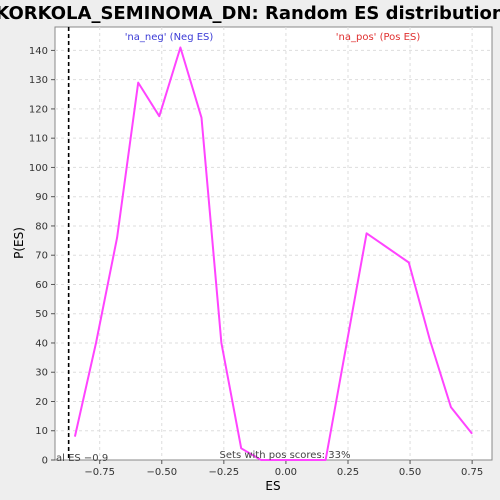 The image size is (500, 500). What do you see at coordinates (286, 472) in the screenshot?
I see `x-tick-label: 0.00` at bounding box center [286, 472].